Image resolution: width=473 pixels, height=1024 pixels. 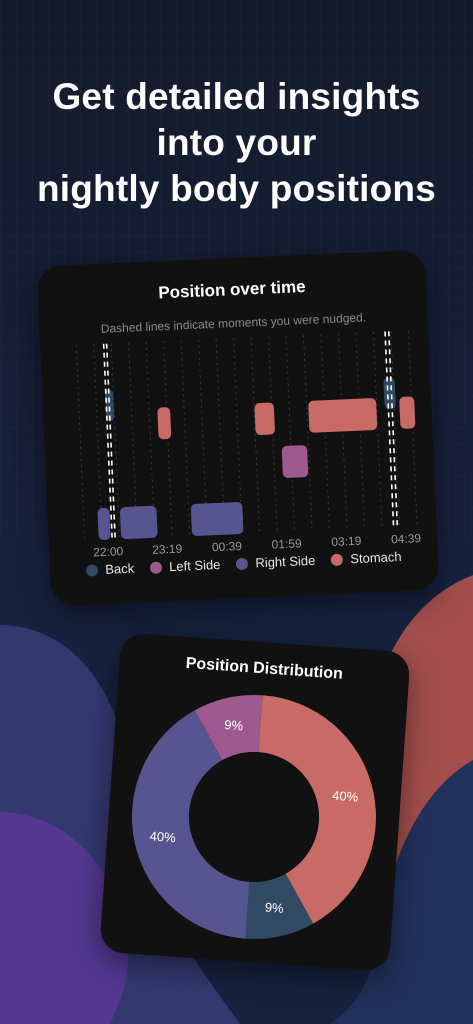 I want to click on donut-slice-right-side, so click(x=190, y=824).